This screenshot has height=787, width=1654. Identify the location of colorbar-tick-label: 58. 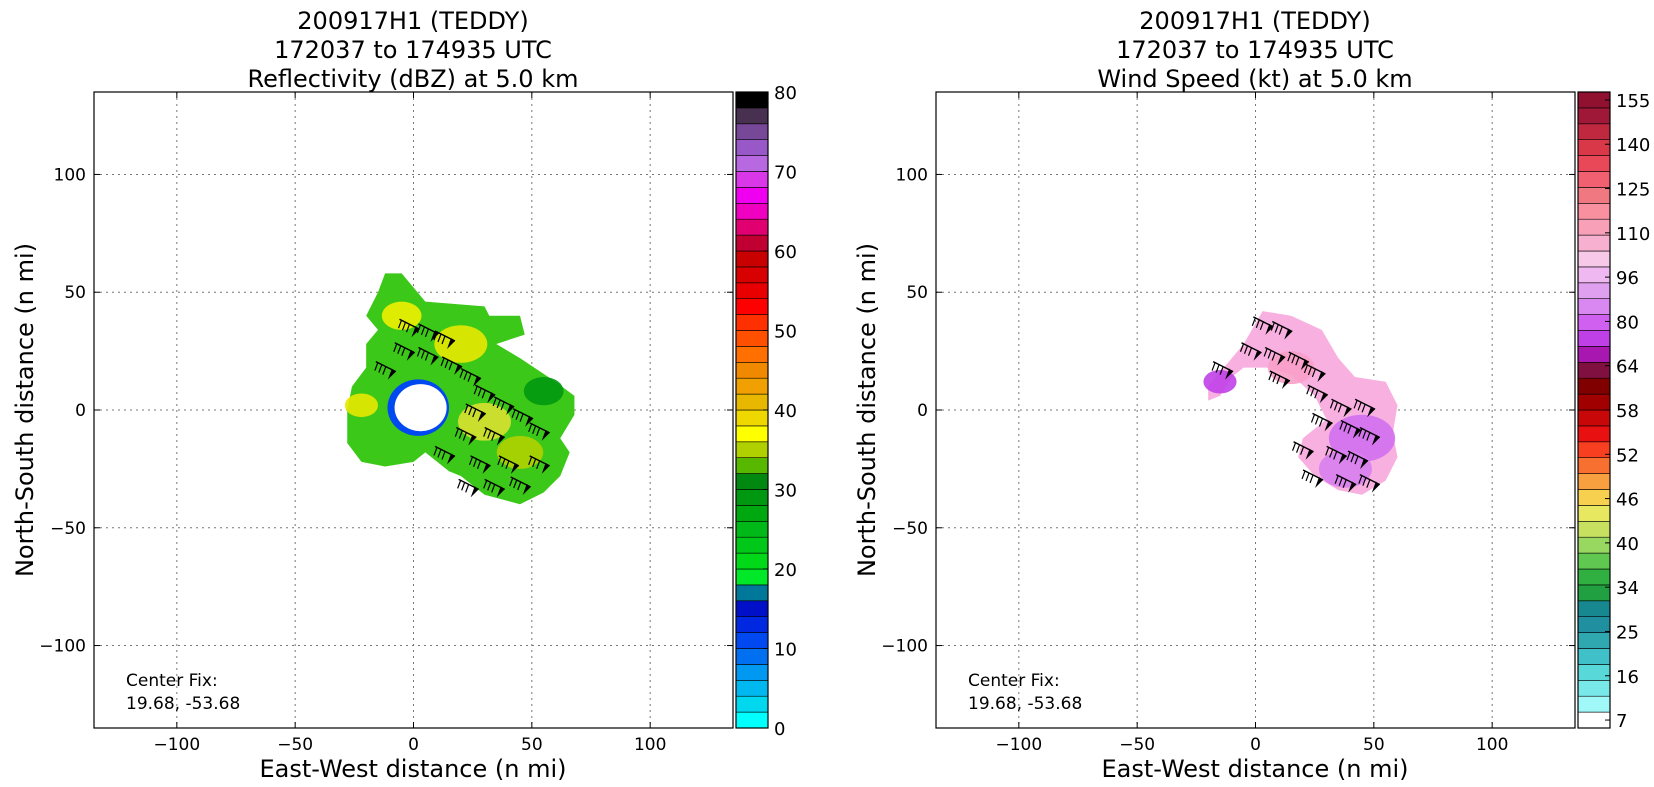
(1627, 411).